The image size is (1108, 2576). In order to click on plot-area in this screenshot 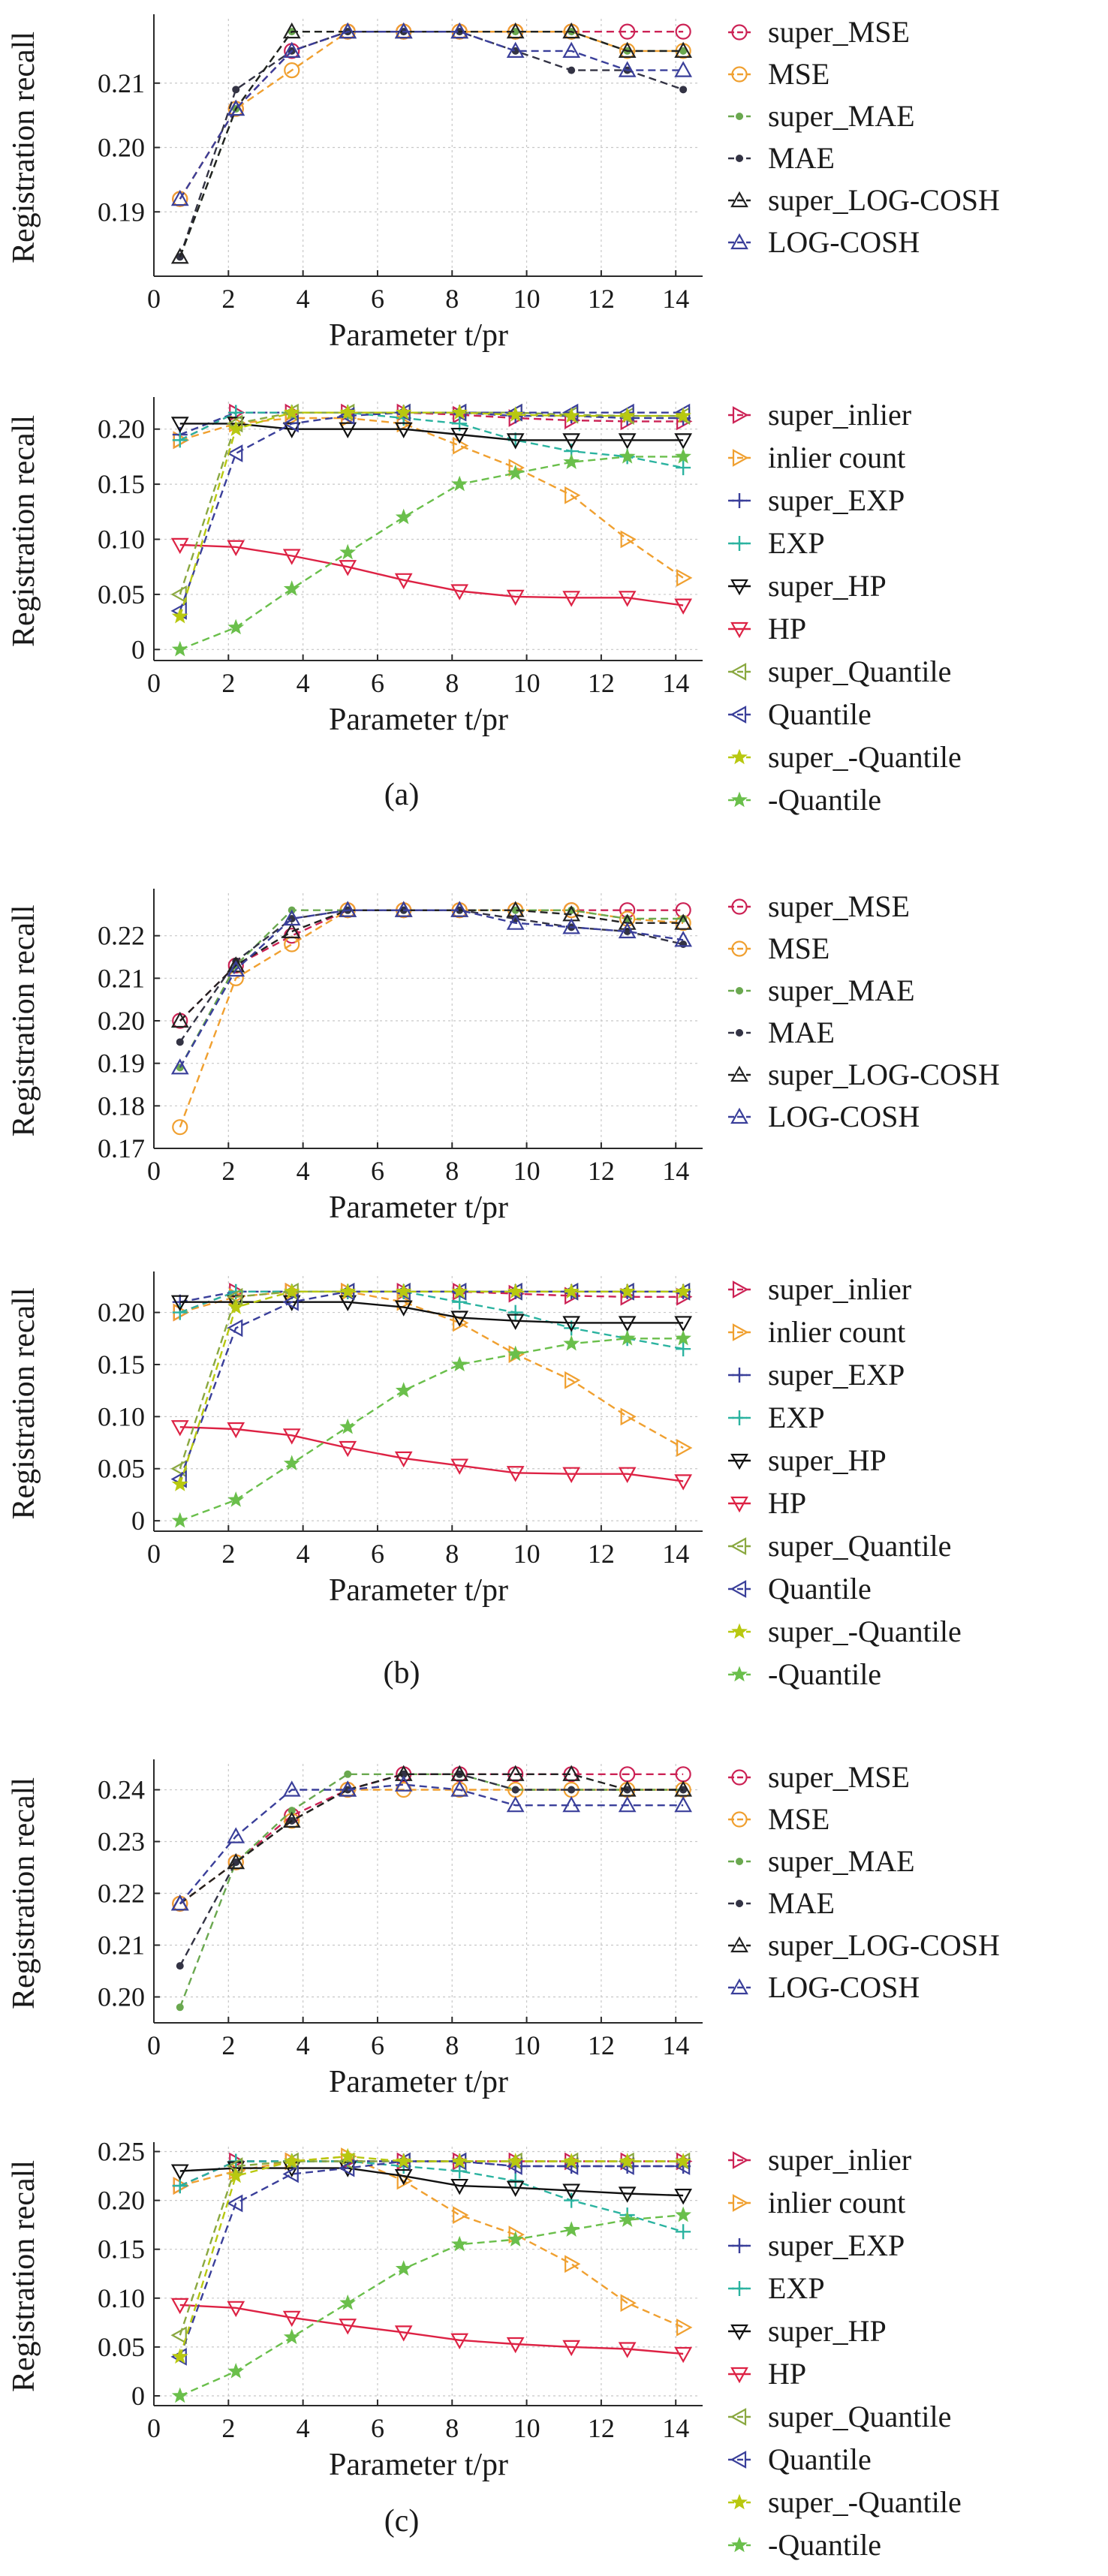, I will do `click(432, 1405)`.